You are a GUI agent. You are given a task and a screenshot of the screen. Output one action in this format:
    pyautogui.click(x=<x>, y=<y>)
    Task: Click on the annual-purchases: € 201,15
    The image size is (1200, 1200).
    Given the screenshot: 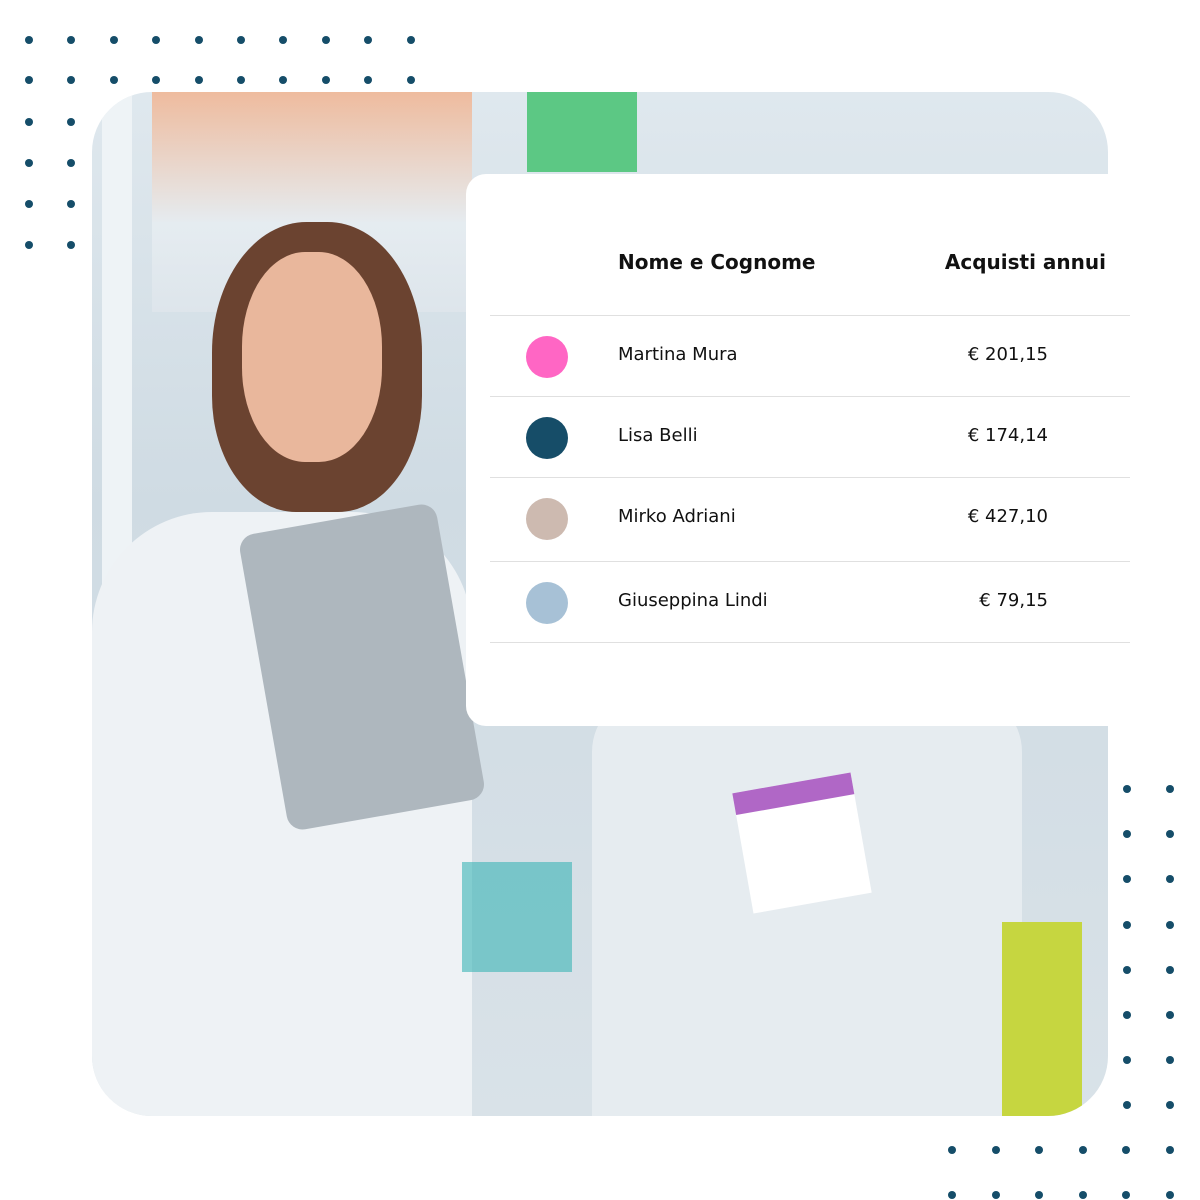 What is the action you would take?
    pyautogui.click(x=1007, y=354)
    